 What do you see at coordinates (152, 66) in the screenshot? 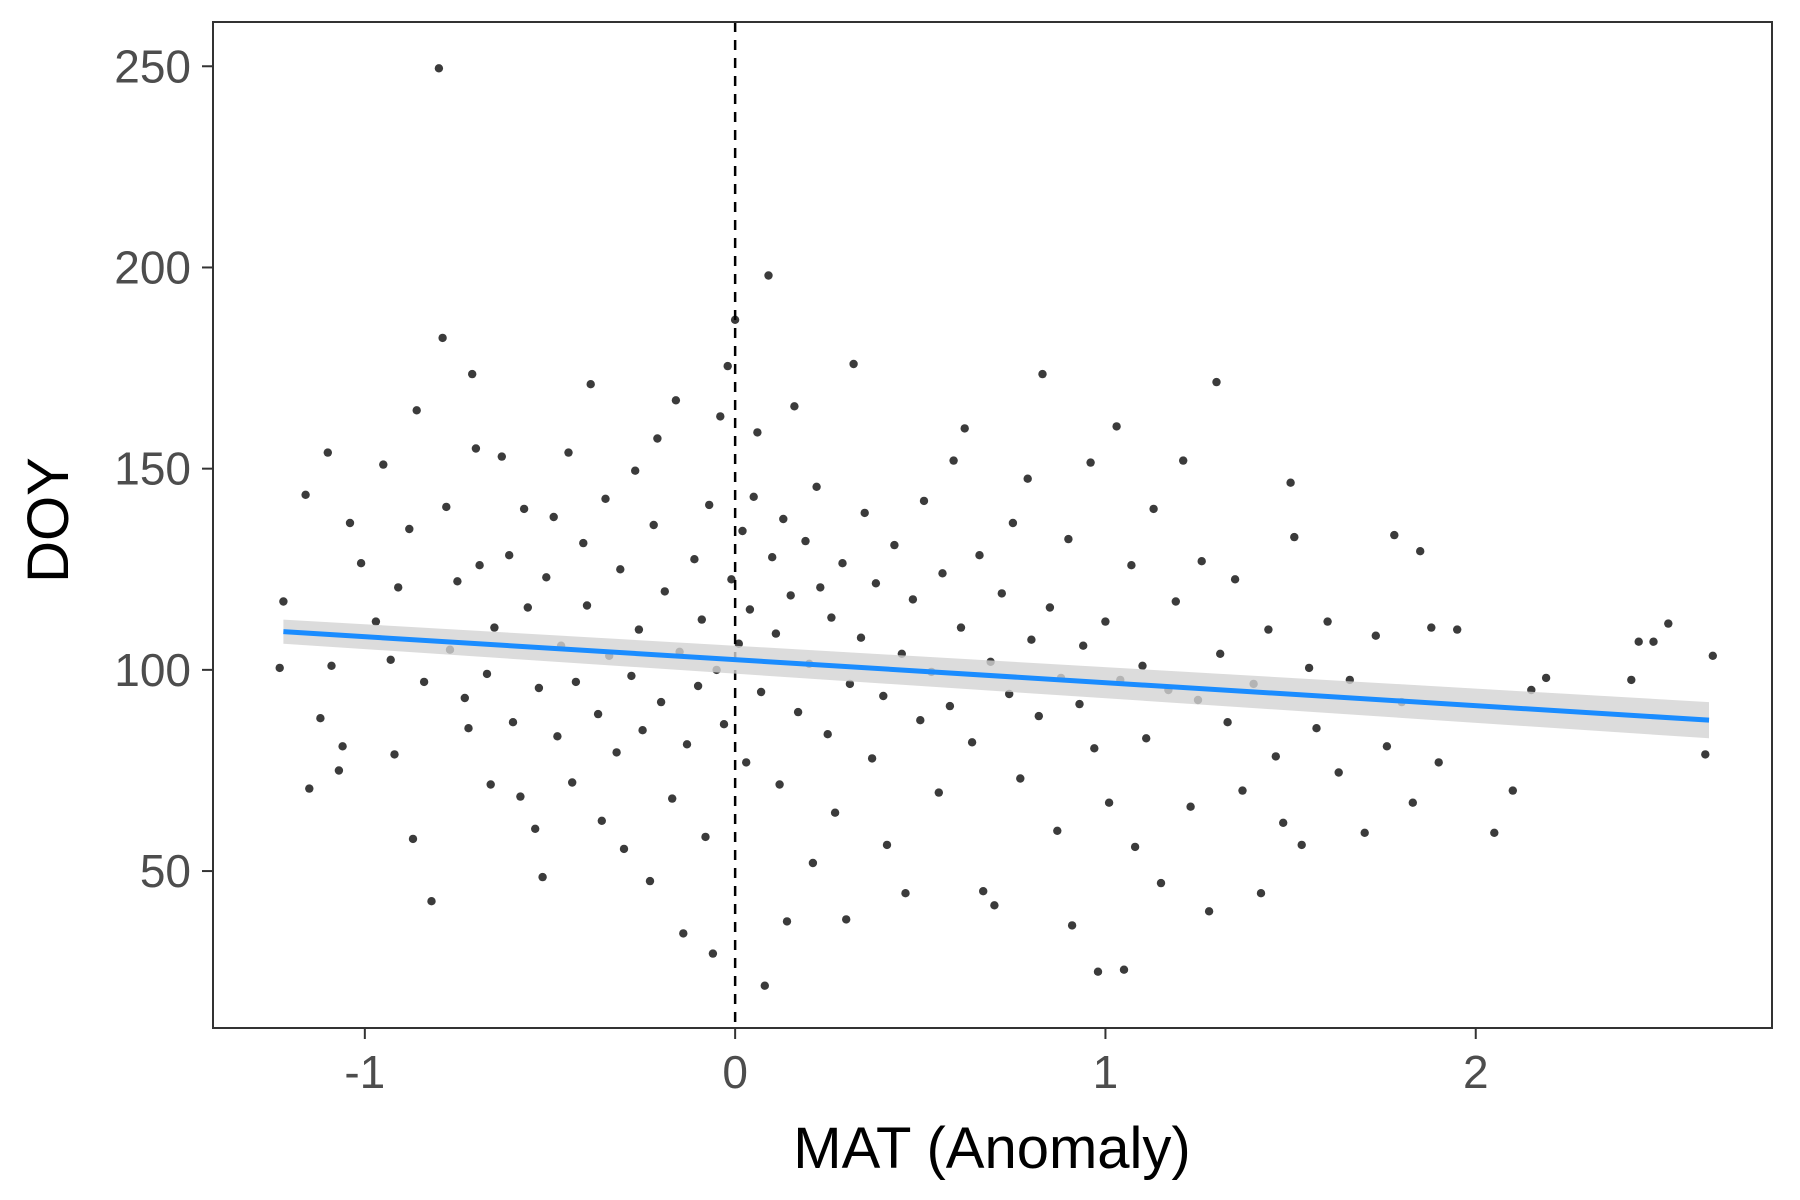
I see `y-tick-label-4: 250` at bounding box center [152, 66].